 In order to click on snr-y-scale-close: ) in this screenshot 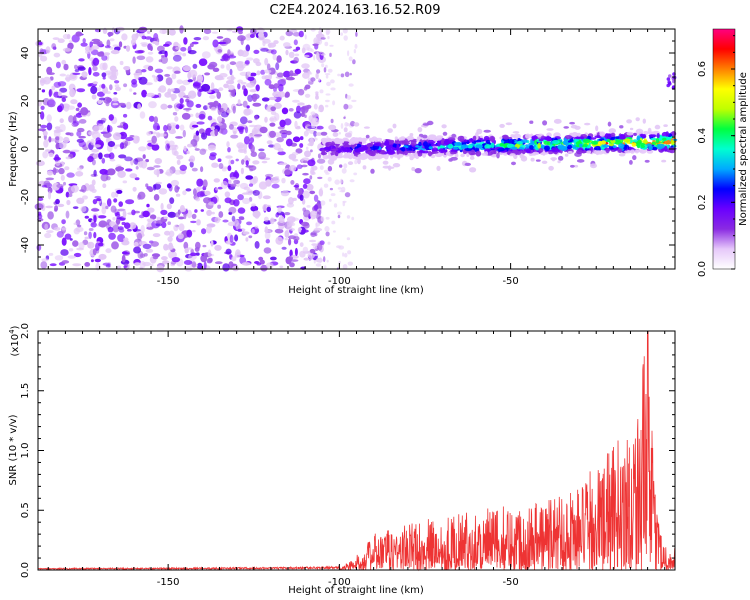, I will do `click(15, 327)`.